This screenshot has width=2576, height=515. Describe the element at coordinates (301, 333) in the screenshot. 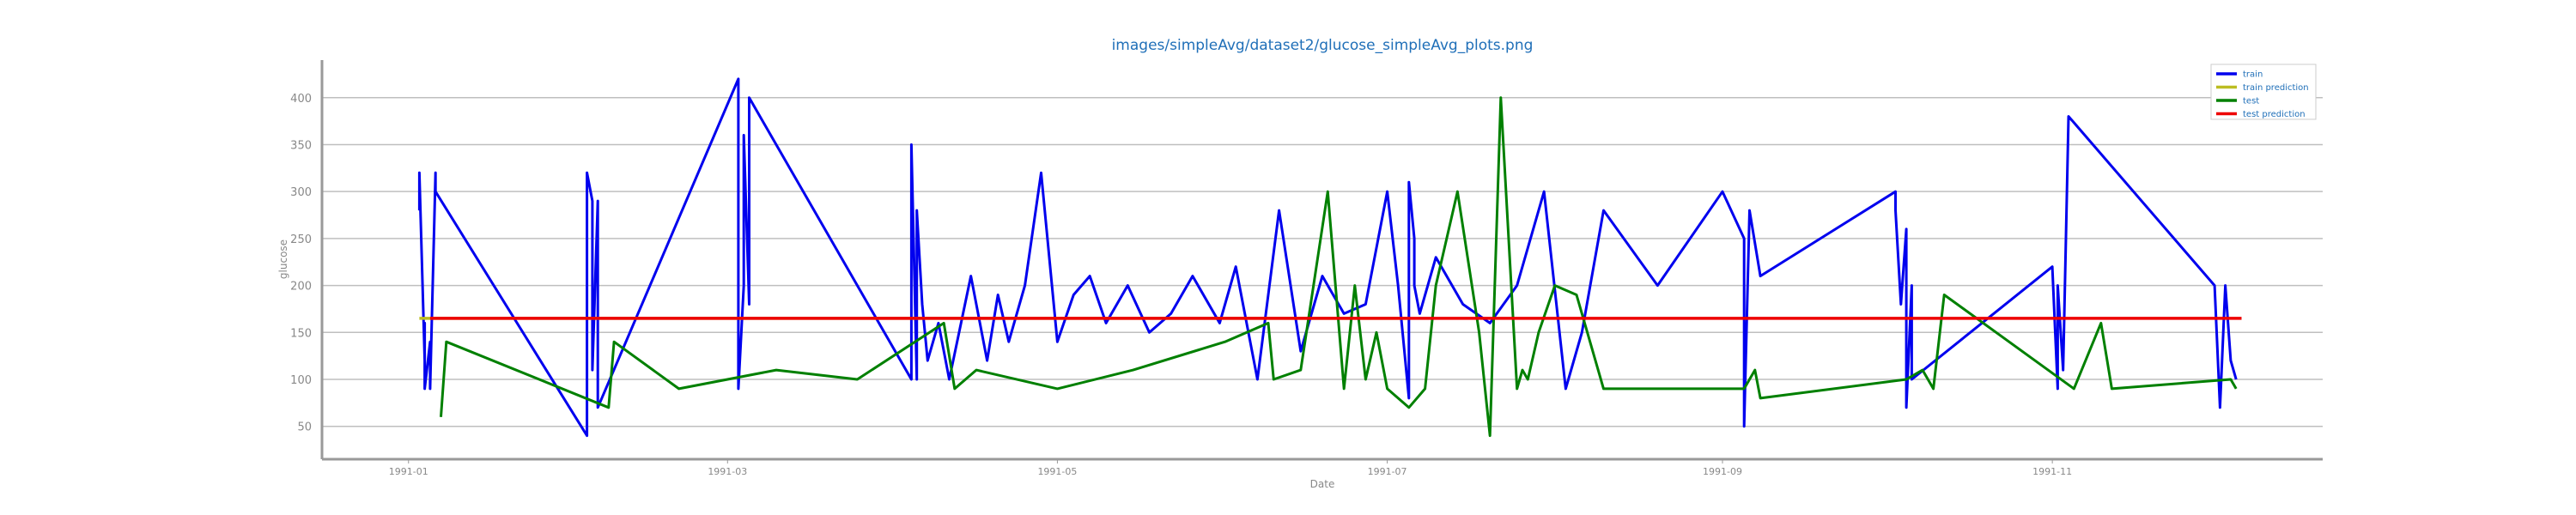

I see `y-tick-label: 150` at that location.